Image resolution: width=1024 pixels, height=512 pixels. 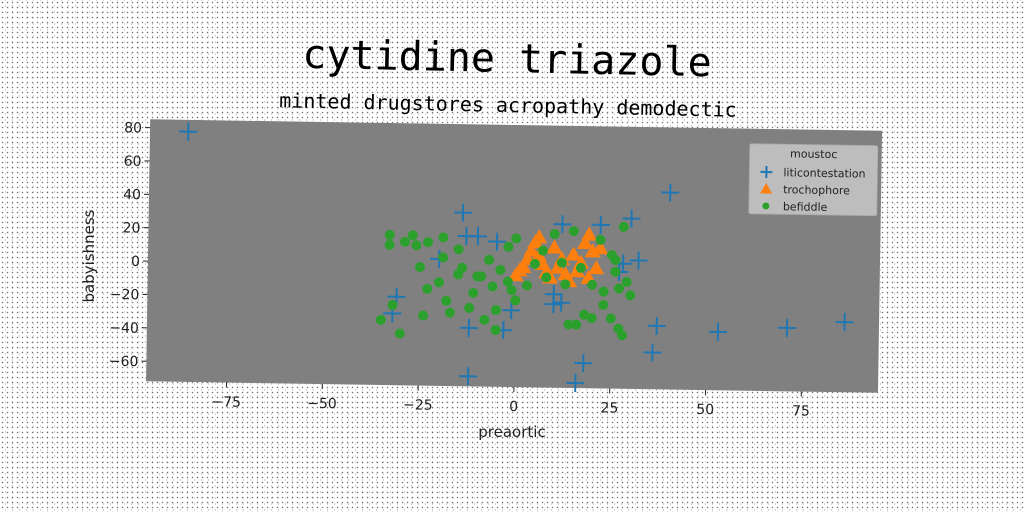 I want to click on y-tick-label: 20, so click(x=131, y=228).